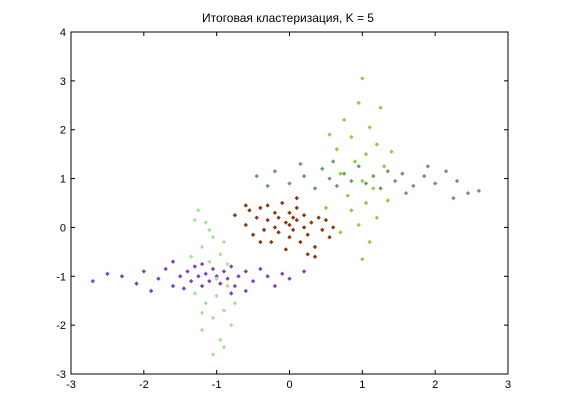 This screenshot has width=561, height=420. What do you see at coordinates (63, 228) in the screenshot?
I see `y-tick-label: 0` at bounding box center [63, 228].